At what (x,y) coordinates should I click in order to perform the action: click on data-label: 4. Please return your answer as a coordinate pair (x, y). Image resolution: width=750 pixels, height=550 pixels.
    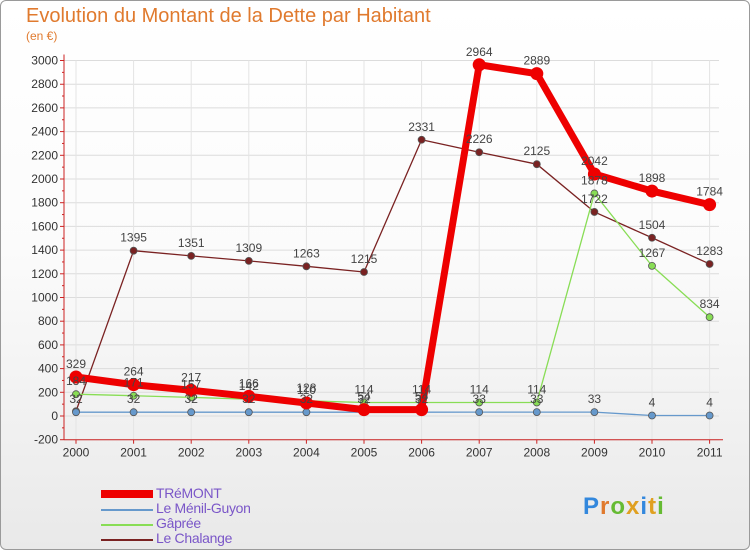
    Looking at the image, I should click on (652, 403).